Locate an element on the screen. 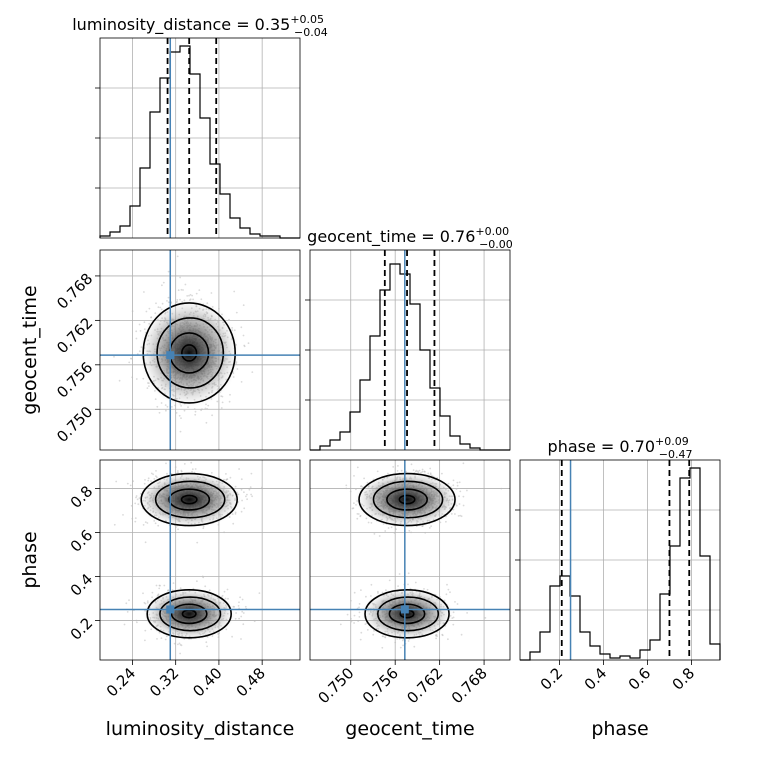 This screenshot has height=760, width=760. x-tick-label: 0.4 is located at coordinates (596, 679).